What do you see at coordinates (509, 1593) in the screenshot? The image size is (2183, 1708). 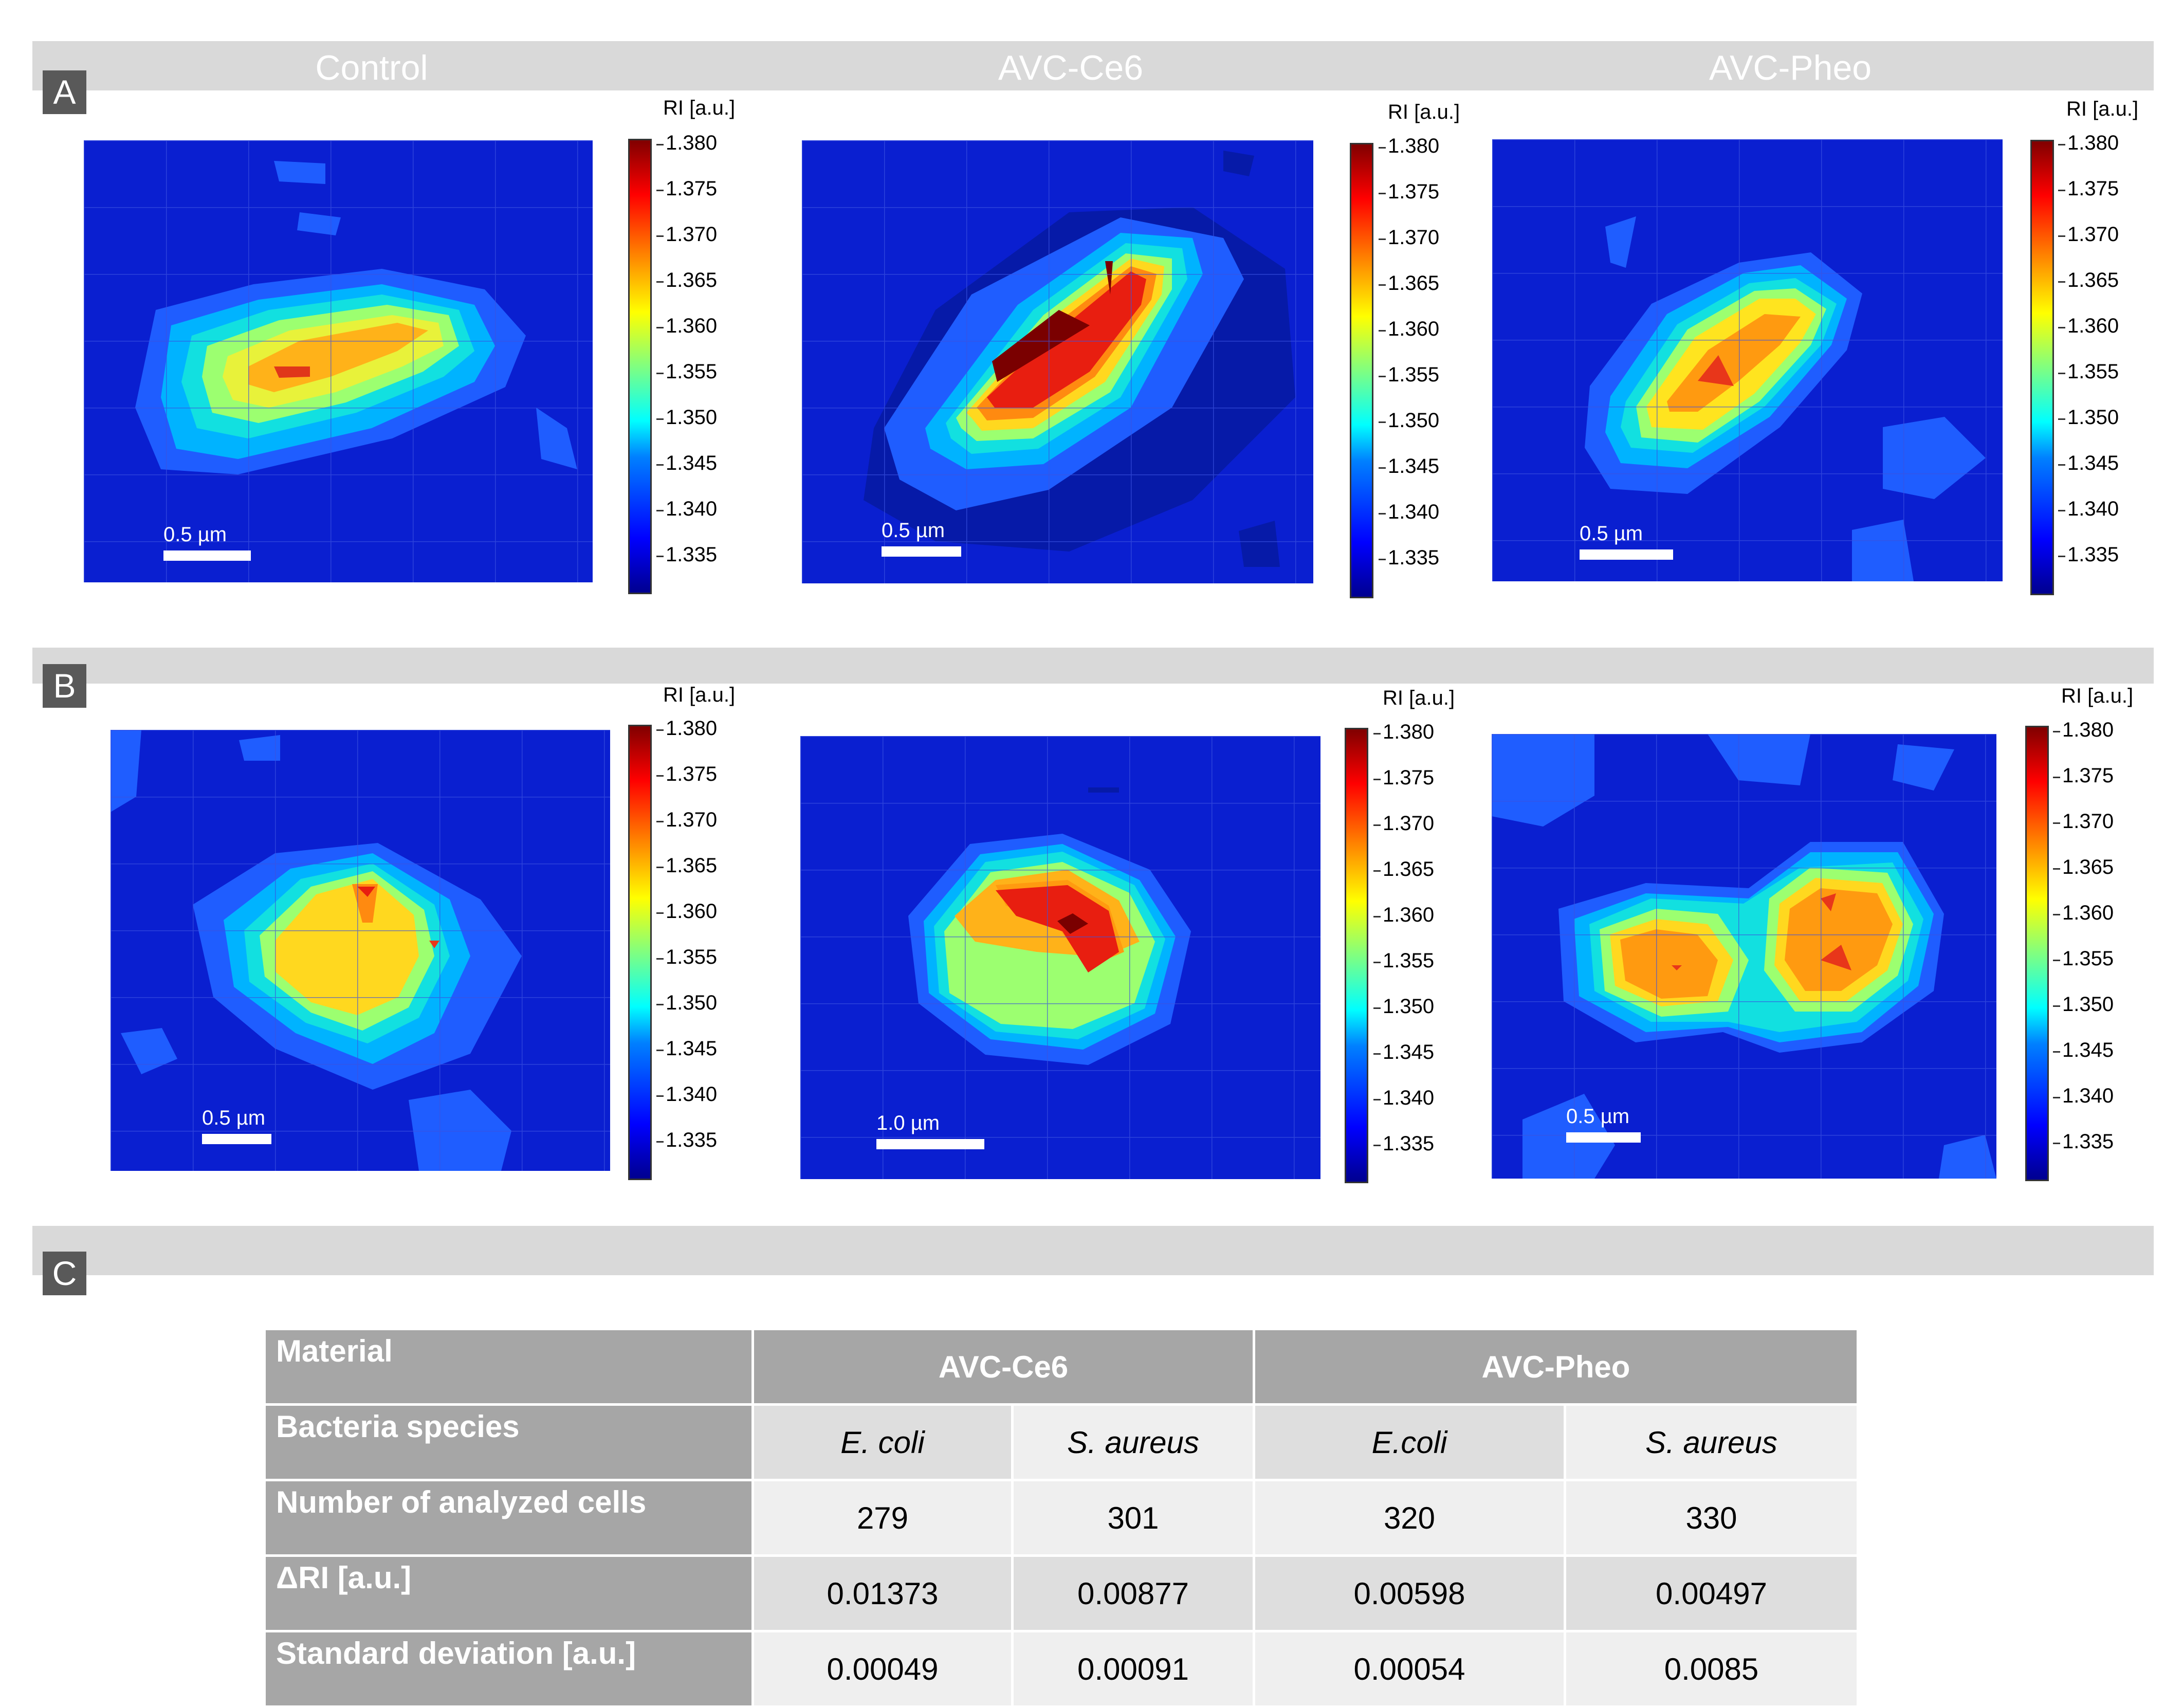 I see `row-header-delta-ri: ΔRI [a.u.]` at bounding box center [509, 1593].